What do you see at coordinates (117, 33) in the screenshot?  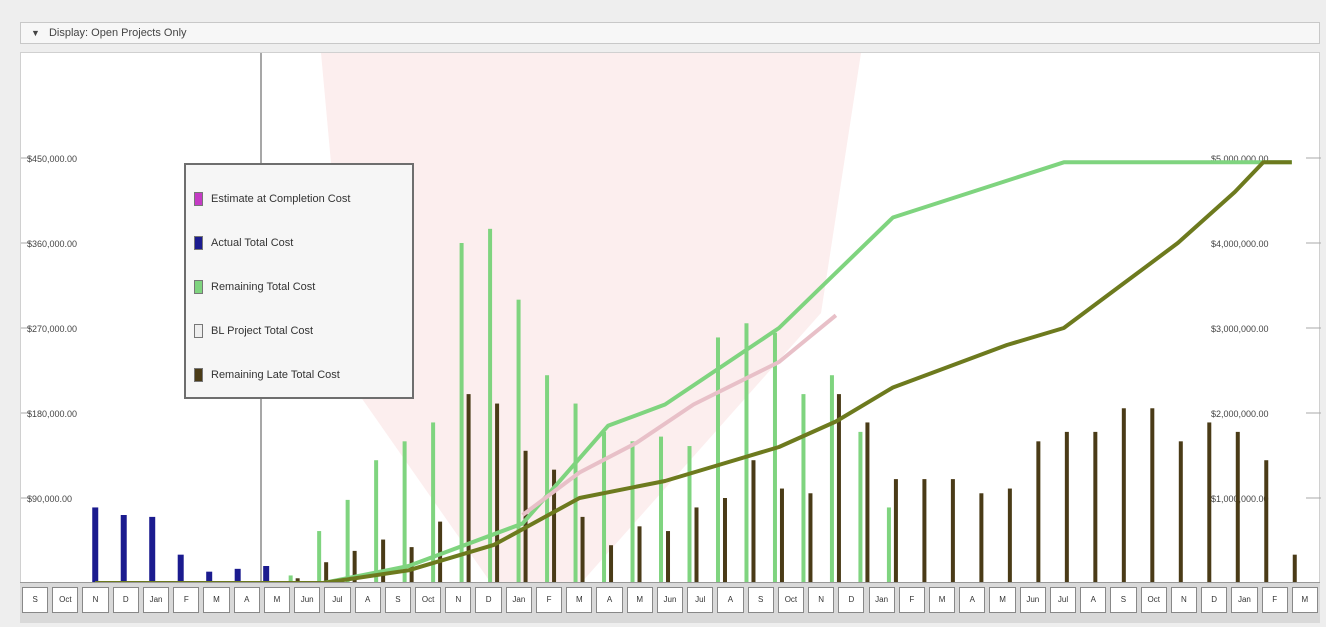 I see `display-filter-label: Display: Open Projects Only` at bounding box center [117, 33].